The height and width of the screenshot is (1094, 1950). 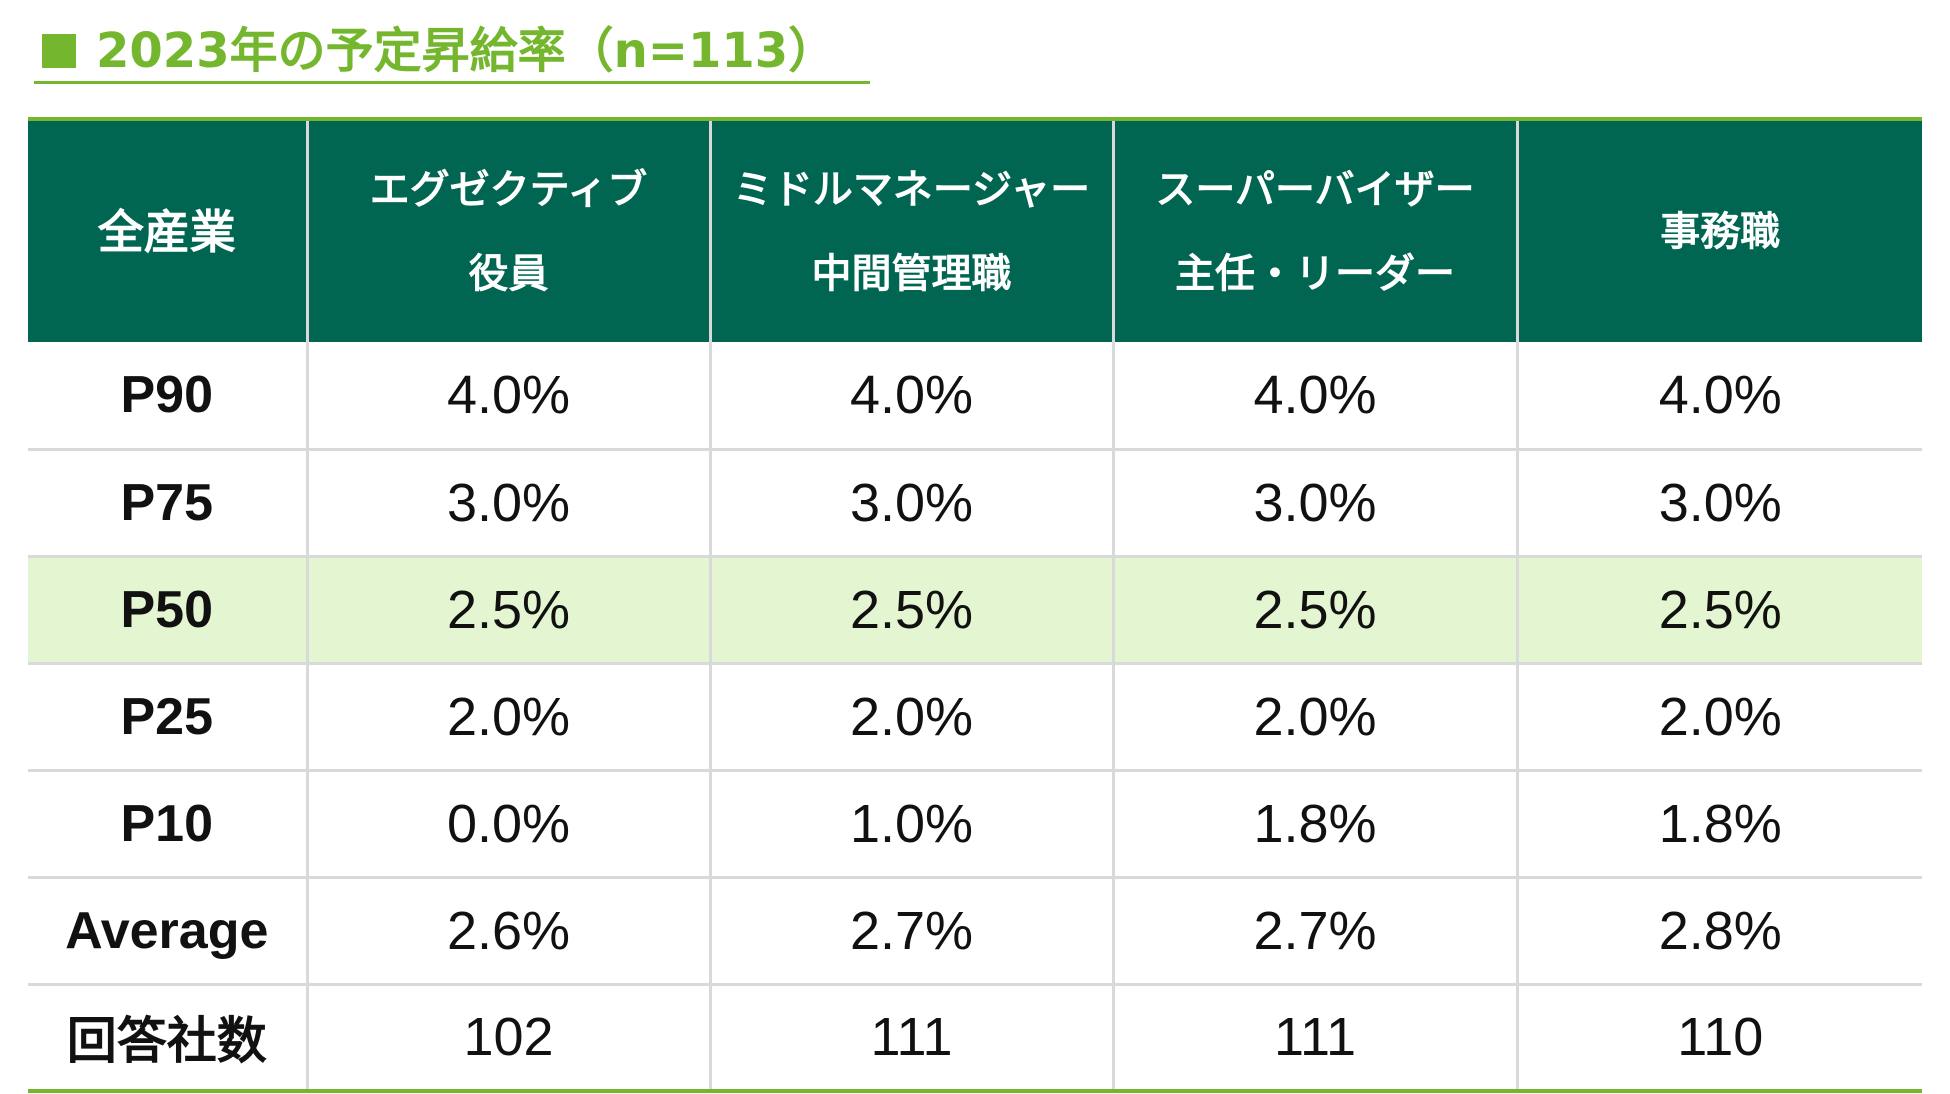 I want to click on table-row: P50 2.5% 2.5% 2.5% 2.5%, so click(x=975, y=610).